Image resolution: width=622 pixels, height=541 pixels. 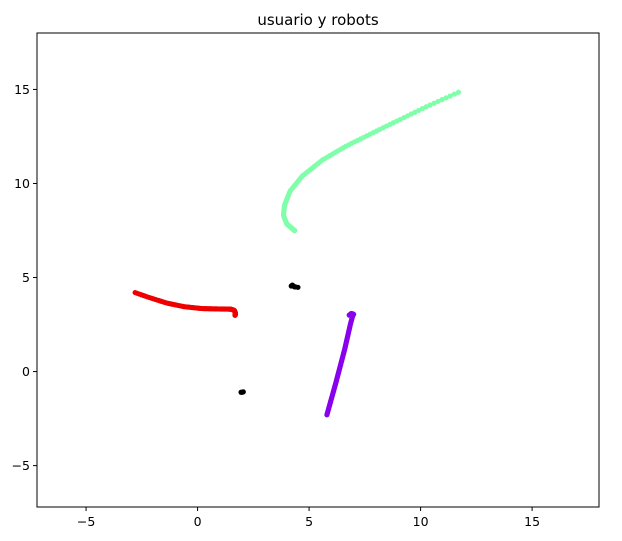 I want to click on y-tick-label: −5, so click(x=21, y=465).